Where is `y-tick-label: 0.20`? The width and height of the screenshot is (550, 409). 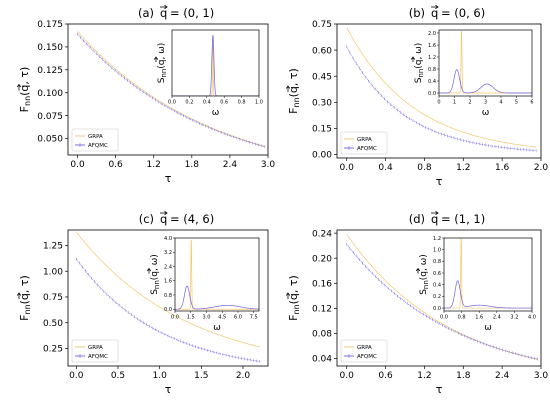
y-tick-label: 0.20 is located at coordinates (322, 259).